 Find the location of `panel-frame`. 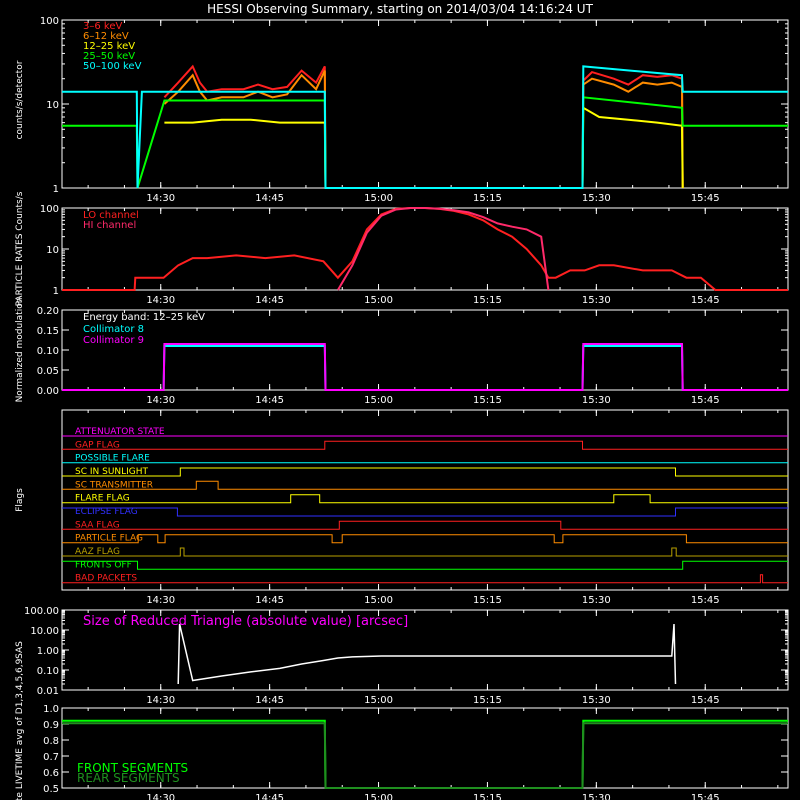

panel-frame is located at coordinates (425, 249).